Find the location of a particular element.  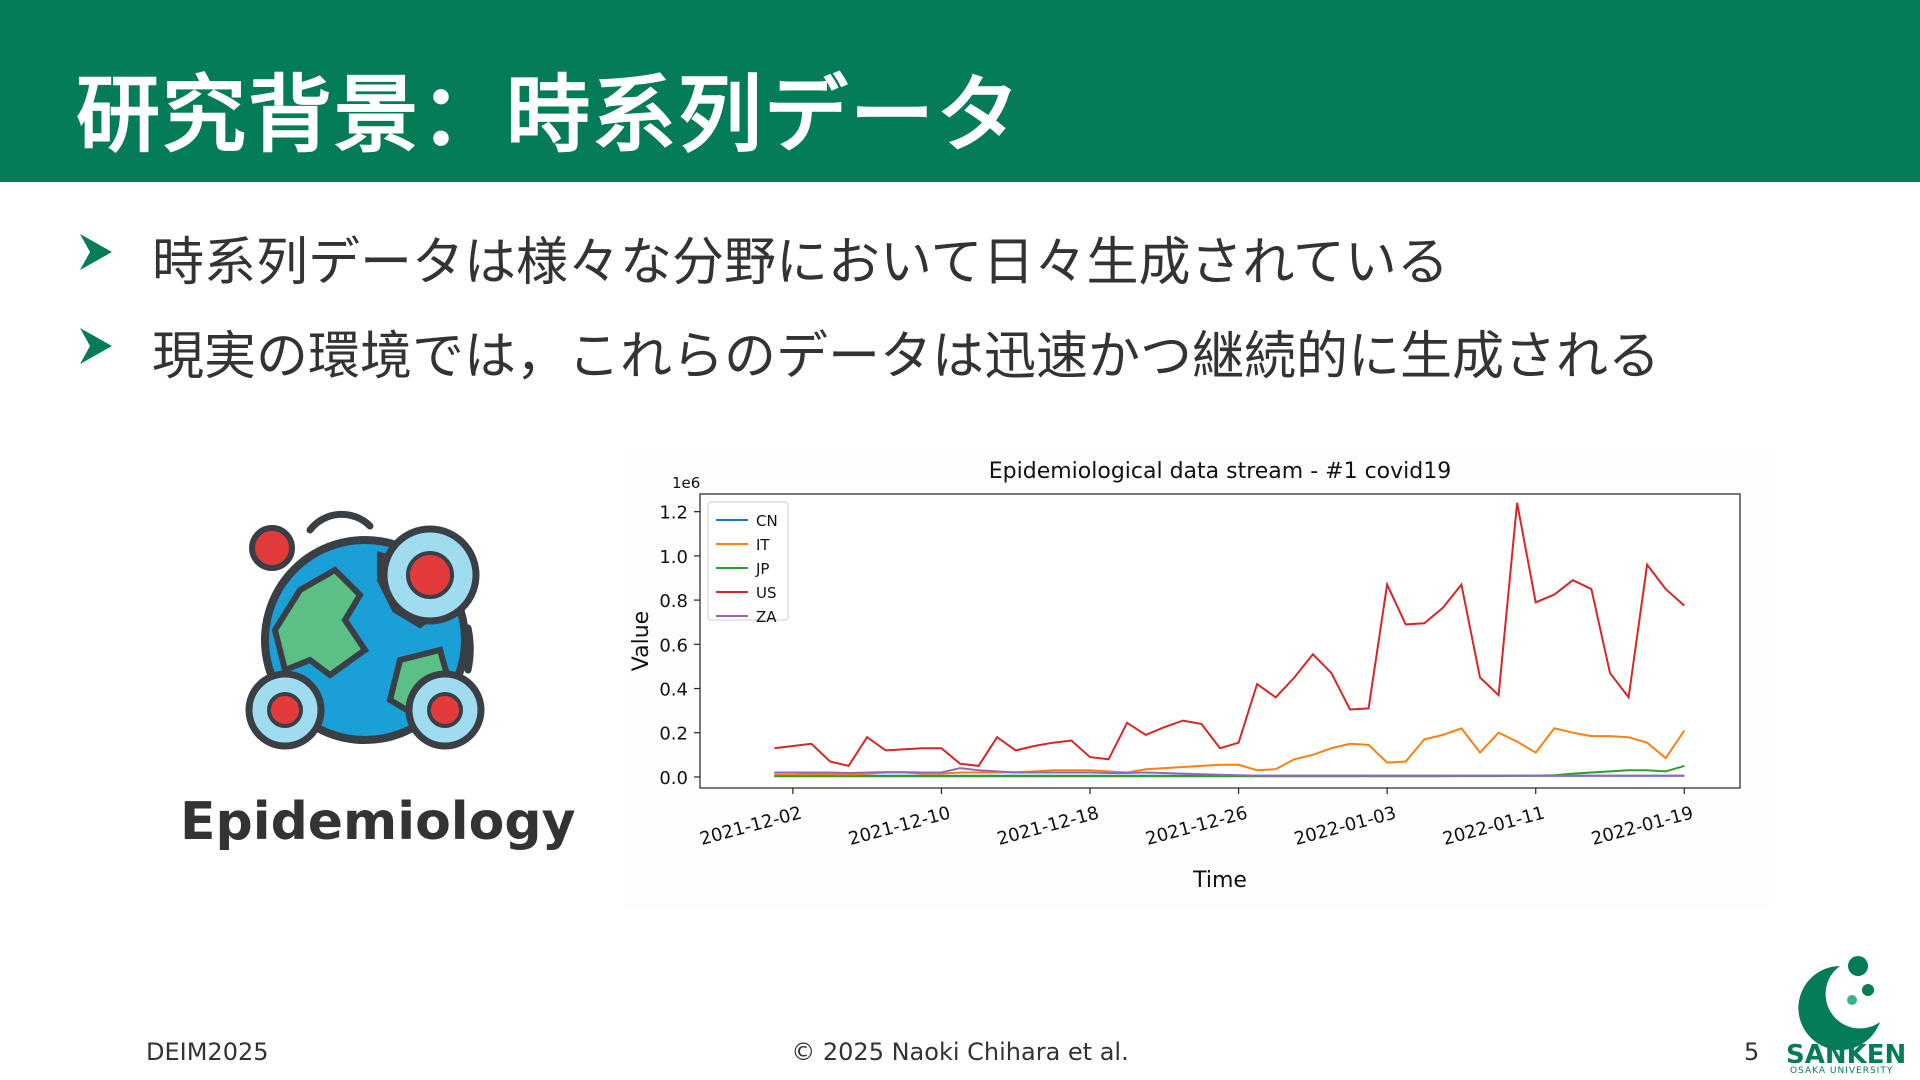

globe-virus-icon is located at coordinates (365, 630).